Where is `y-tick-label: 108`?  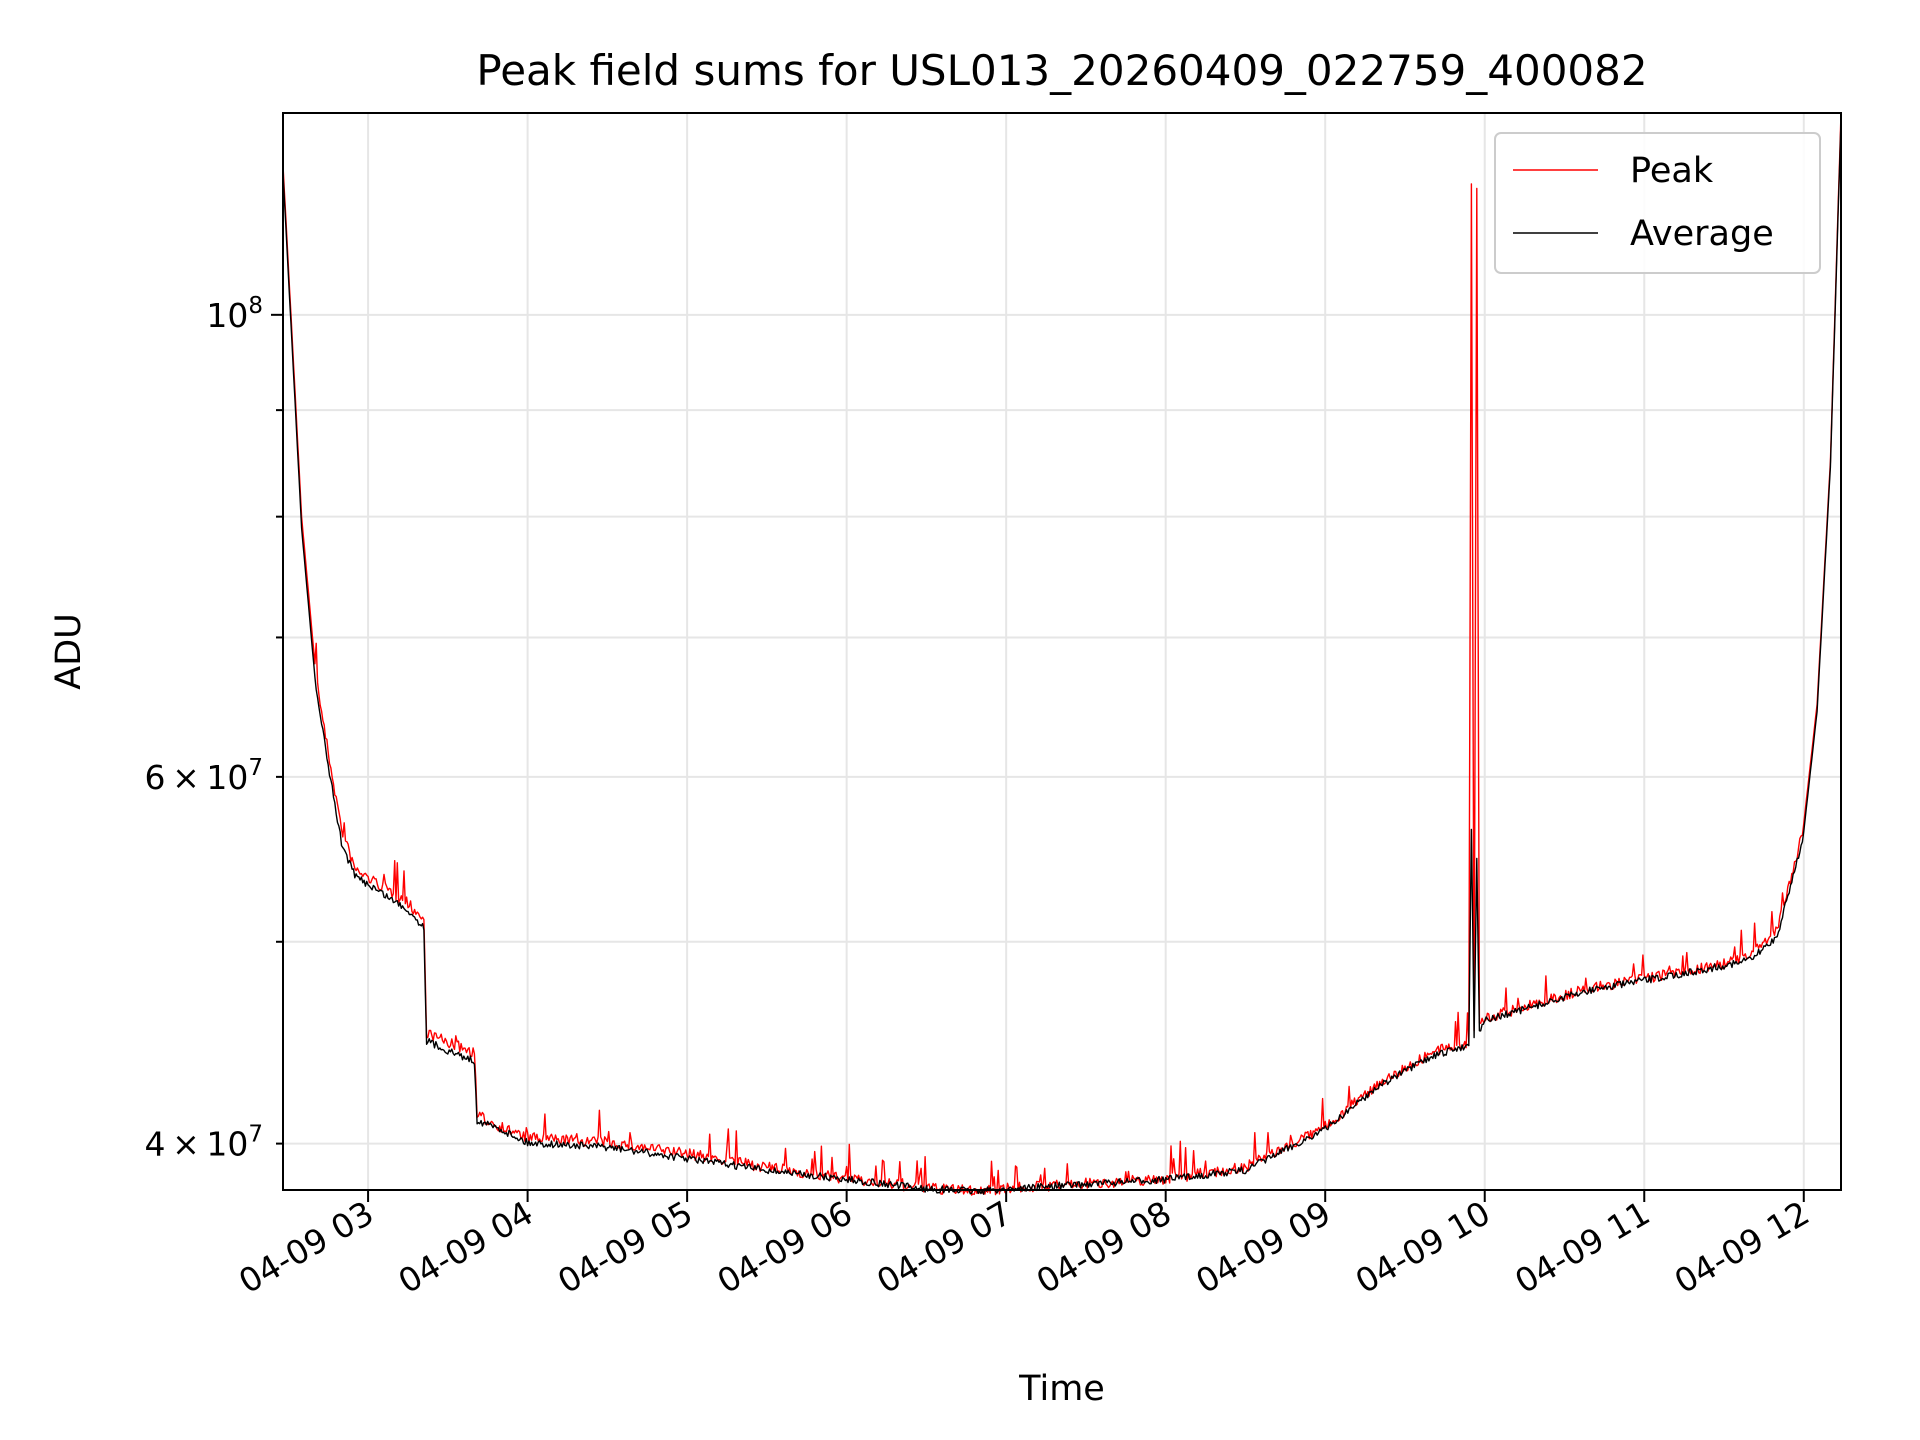
y-tick-label: 108 is located at coordinates (234, 314).